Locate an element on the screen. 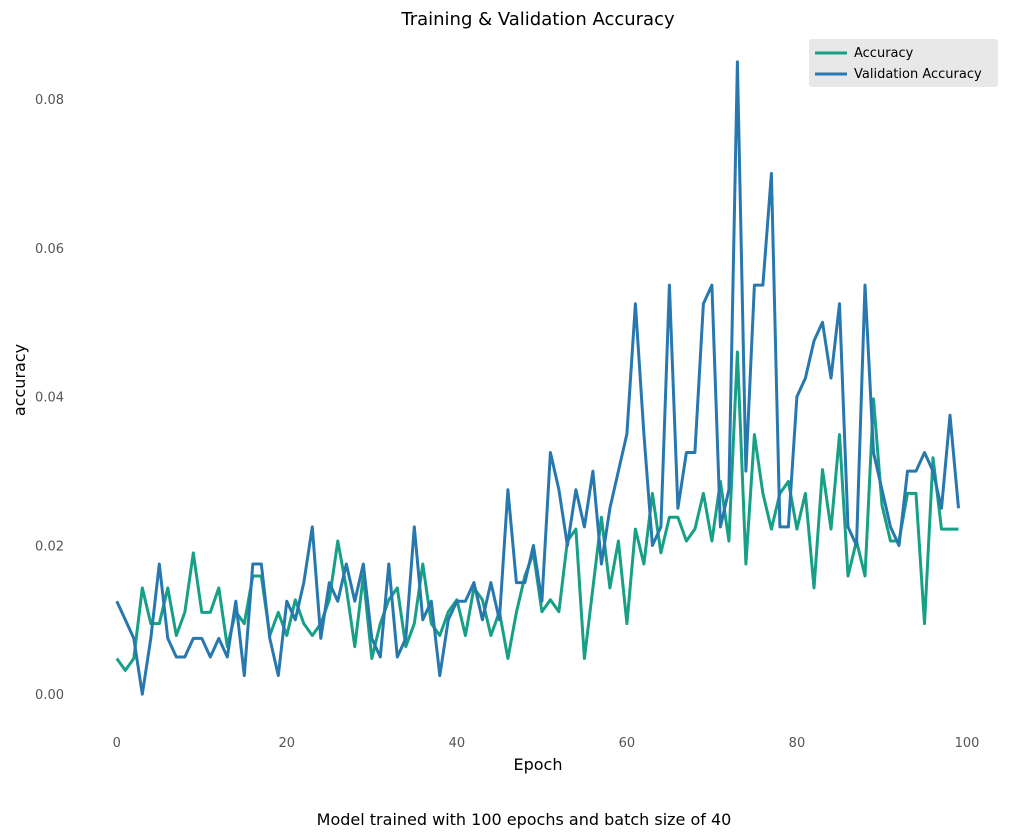 The height and width of the screenshot is (839, 1017). x-tick-label: 80 is located at coordinates (797, 743).